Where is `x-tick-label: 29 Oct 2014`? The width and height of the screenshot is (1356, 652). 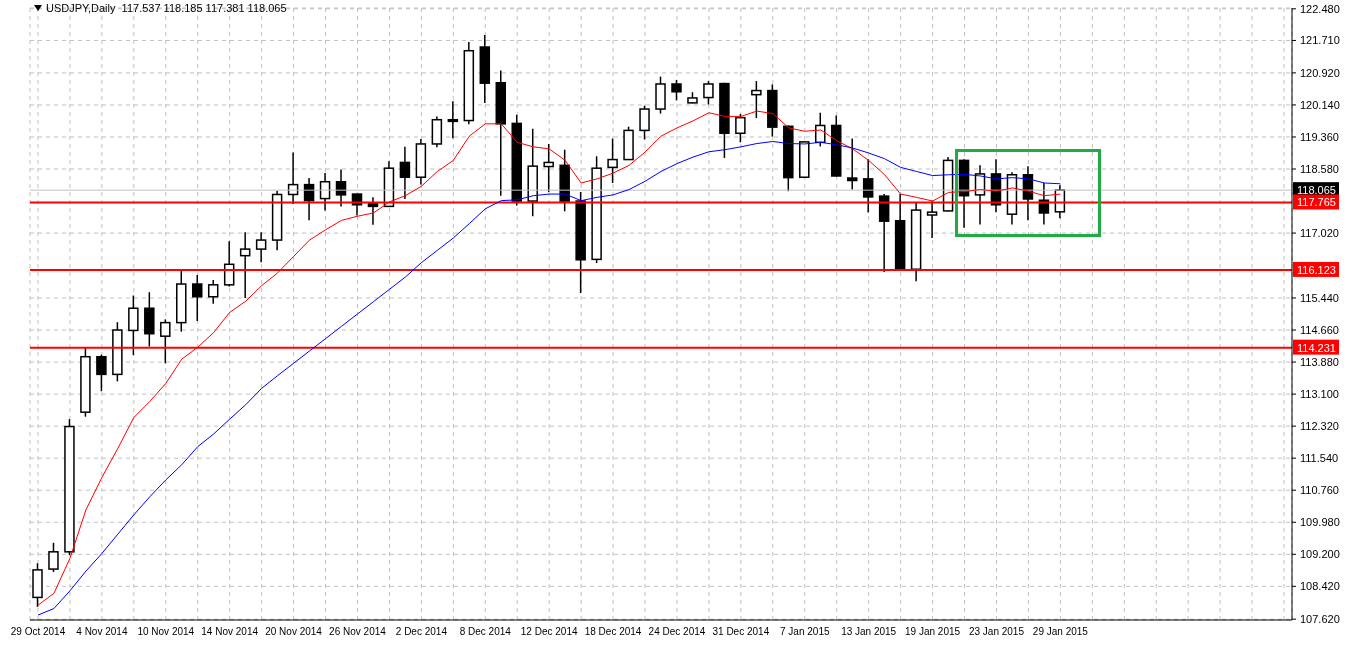 x-tick-label: 29 Oct 2014 is located at coordinates (38, 632).